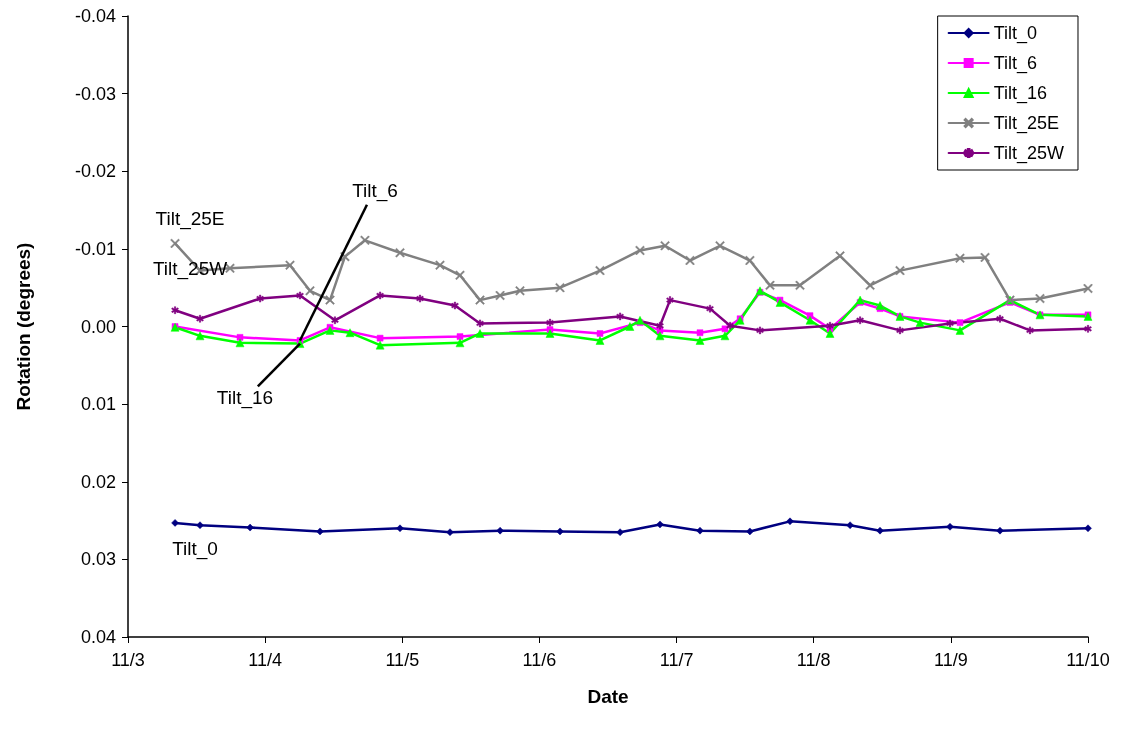 Image resolution: width=1133 pixels, height=733 pixels. I want to click on y-tick-label: -0.01, so click(95, 248).